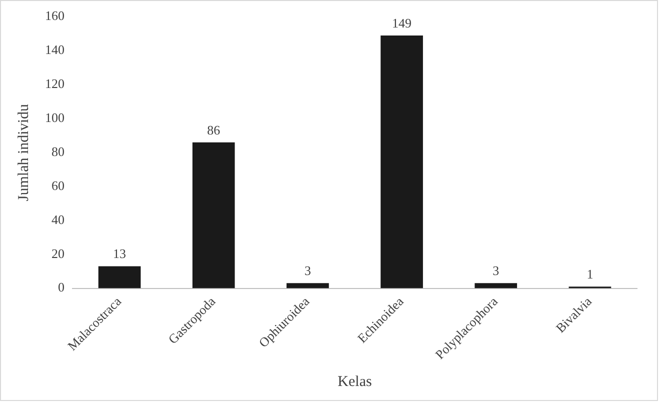  Describe the element at coordinates (355, 382) in the screenshot. I see `x-axis-title: Kelas` at that location.